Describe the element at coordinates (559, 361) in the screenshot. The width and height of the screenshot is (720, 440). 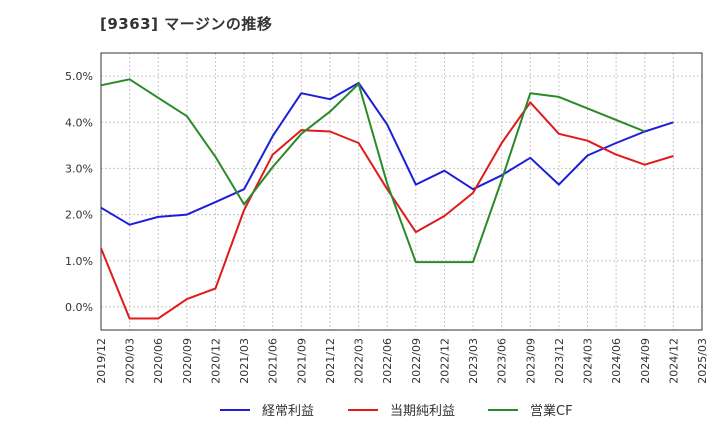
I see `x-tick-label: 2023/12` at that location.